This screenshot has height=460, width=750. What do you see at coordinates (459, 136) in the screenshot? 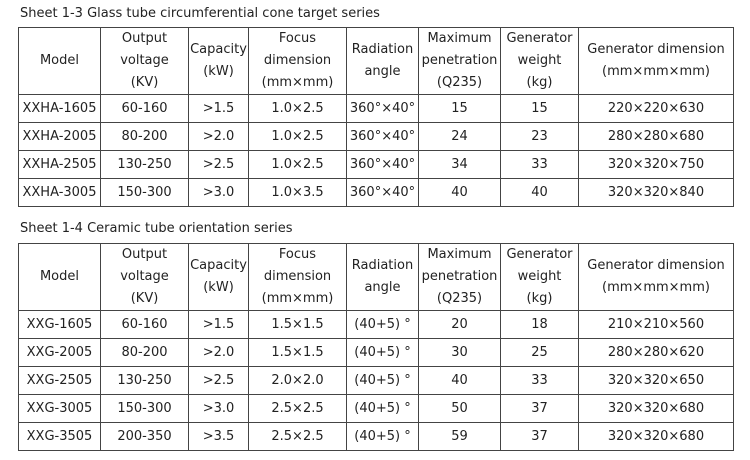
I see `table-cell: 24` at bounding box center [459, 136].